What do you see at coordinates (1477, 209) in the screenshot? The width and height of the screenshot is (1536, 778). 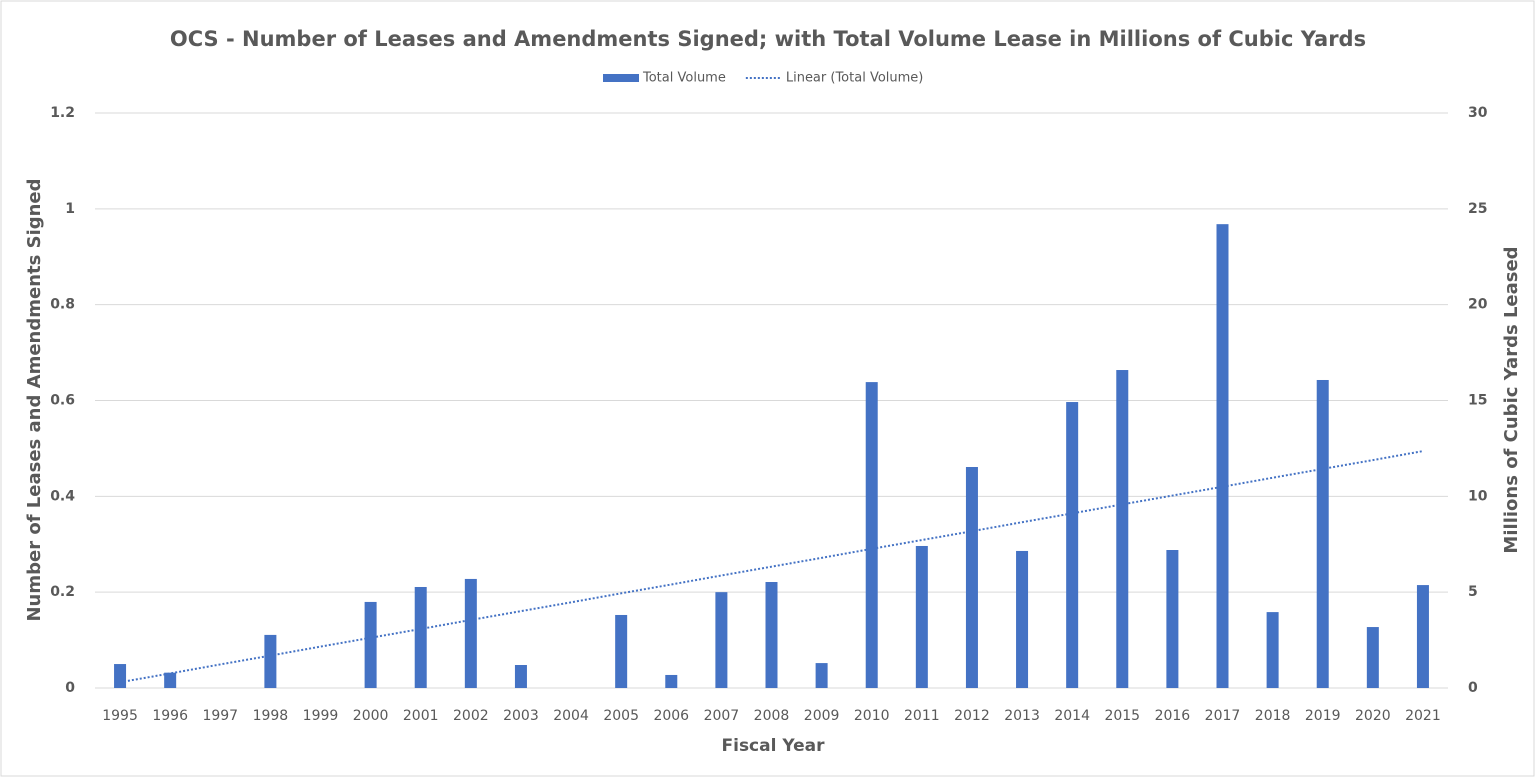 I see `y2-tick-label: 25` at bounding box center [1477, 209].